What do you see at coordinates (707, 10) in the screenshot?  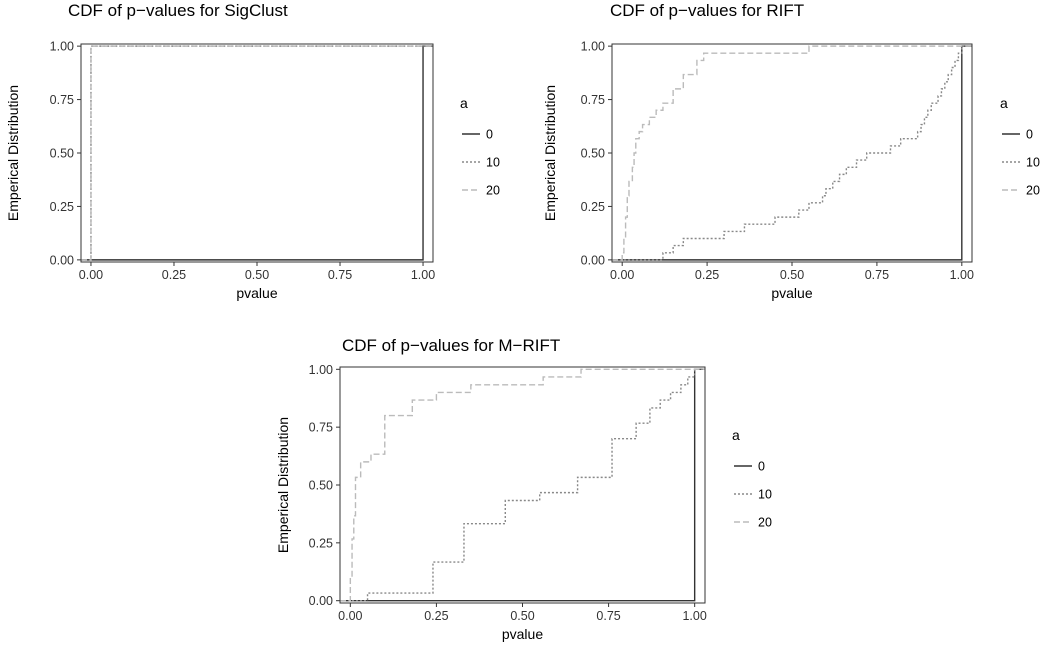 I see `chart-title: CDF of p−values for RIFT` at bounding box center [707, 10].